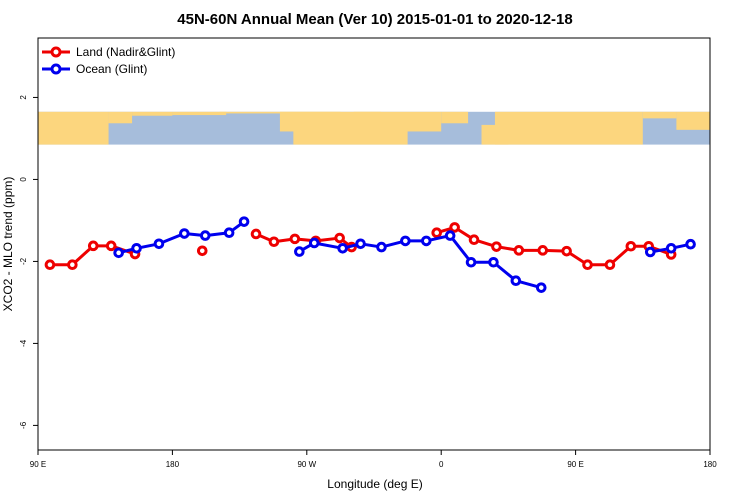  I want to click on legend-marker-ocean, so click(56, 69).